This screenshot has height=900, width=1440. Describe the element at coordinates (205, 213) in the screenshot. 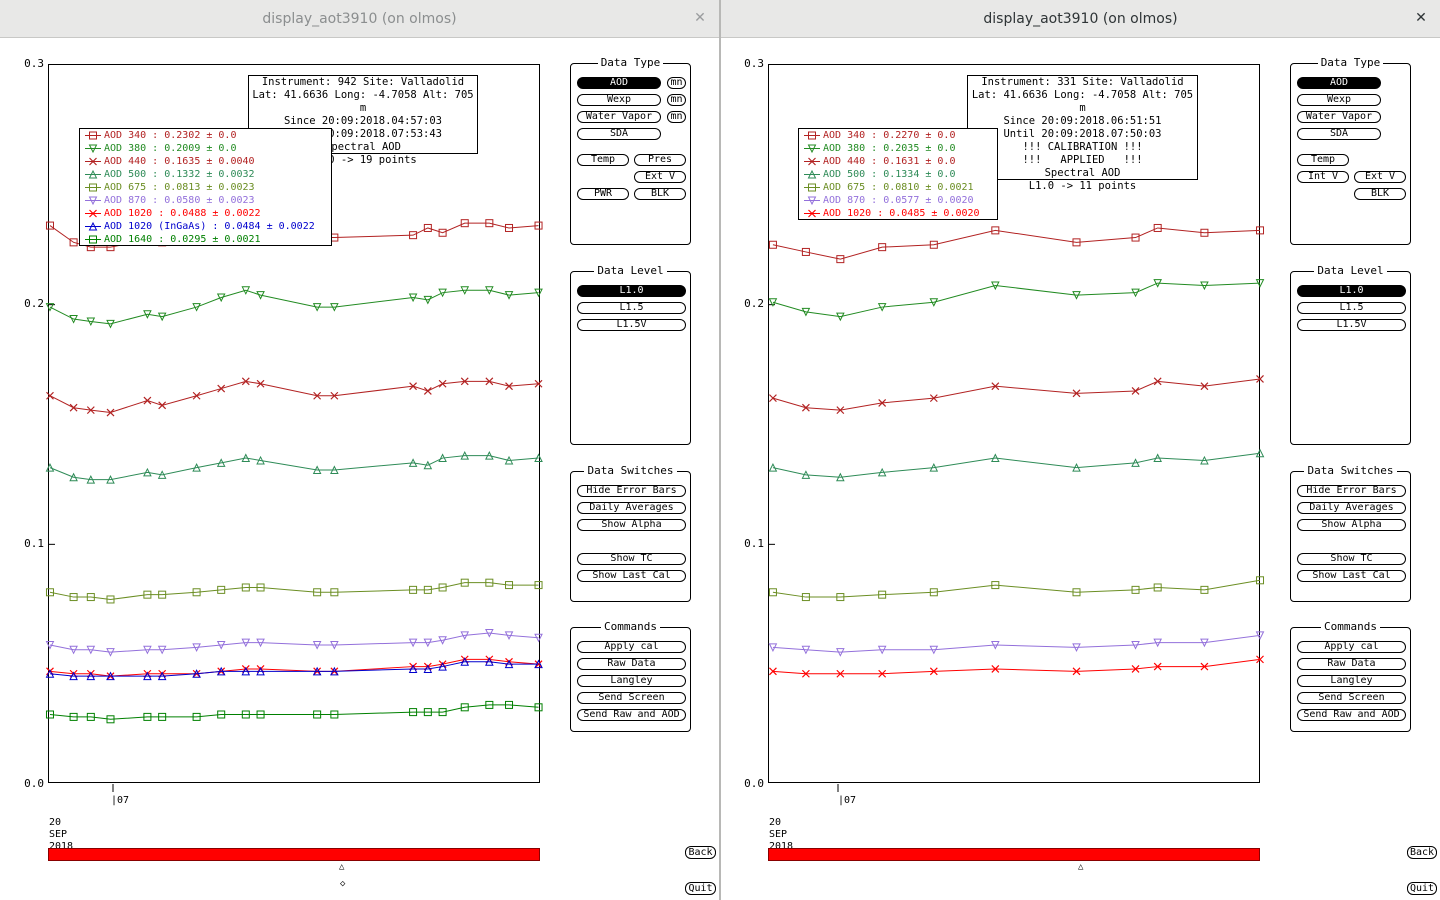

I see `legend-entry: AOD 1020 : 0.0488 ± 0.0022` at that location.